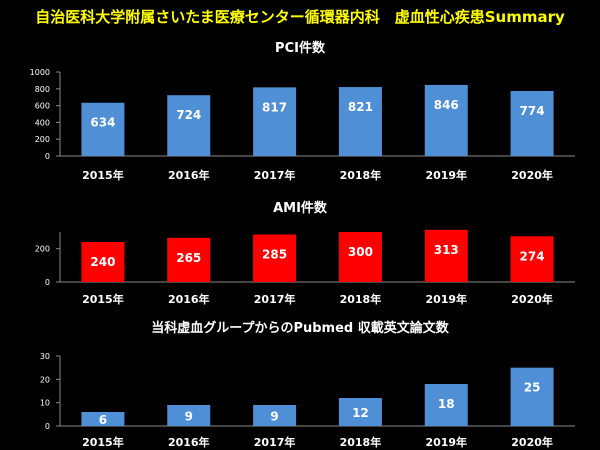  Describe the element at coordinates (42, 106) in the screenshot. I see `pci-y-tick-label: 600` at that location.